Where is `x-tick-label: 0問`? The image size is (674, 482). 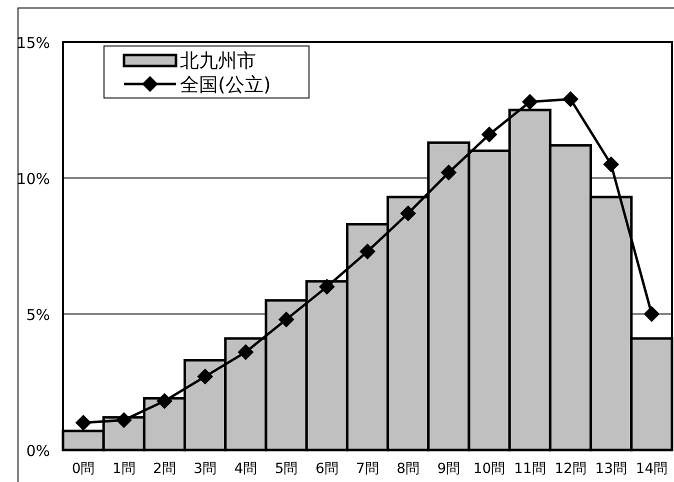
x-tick-label: 0問 is located at coordinates (83, 469).